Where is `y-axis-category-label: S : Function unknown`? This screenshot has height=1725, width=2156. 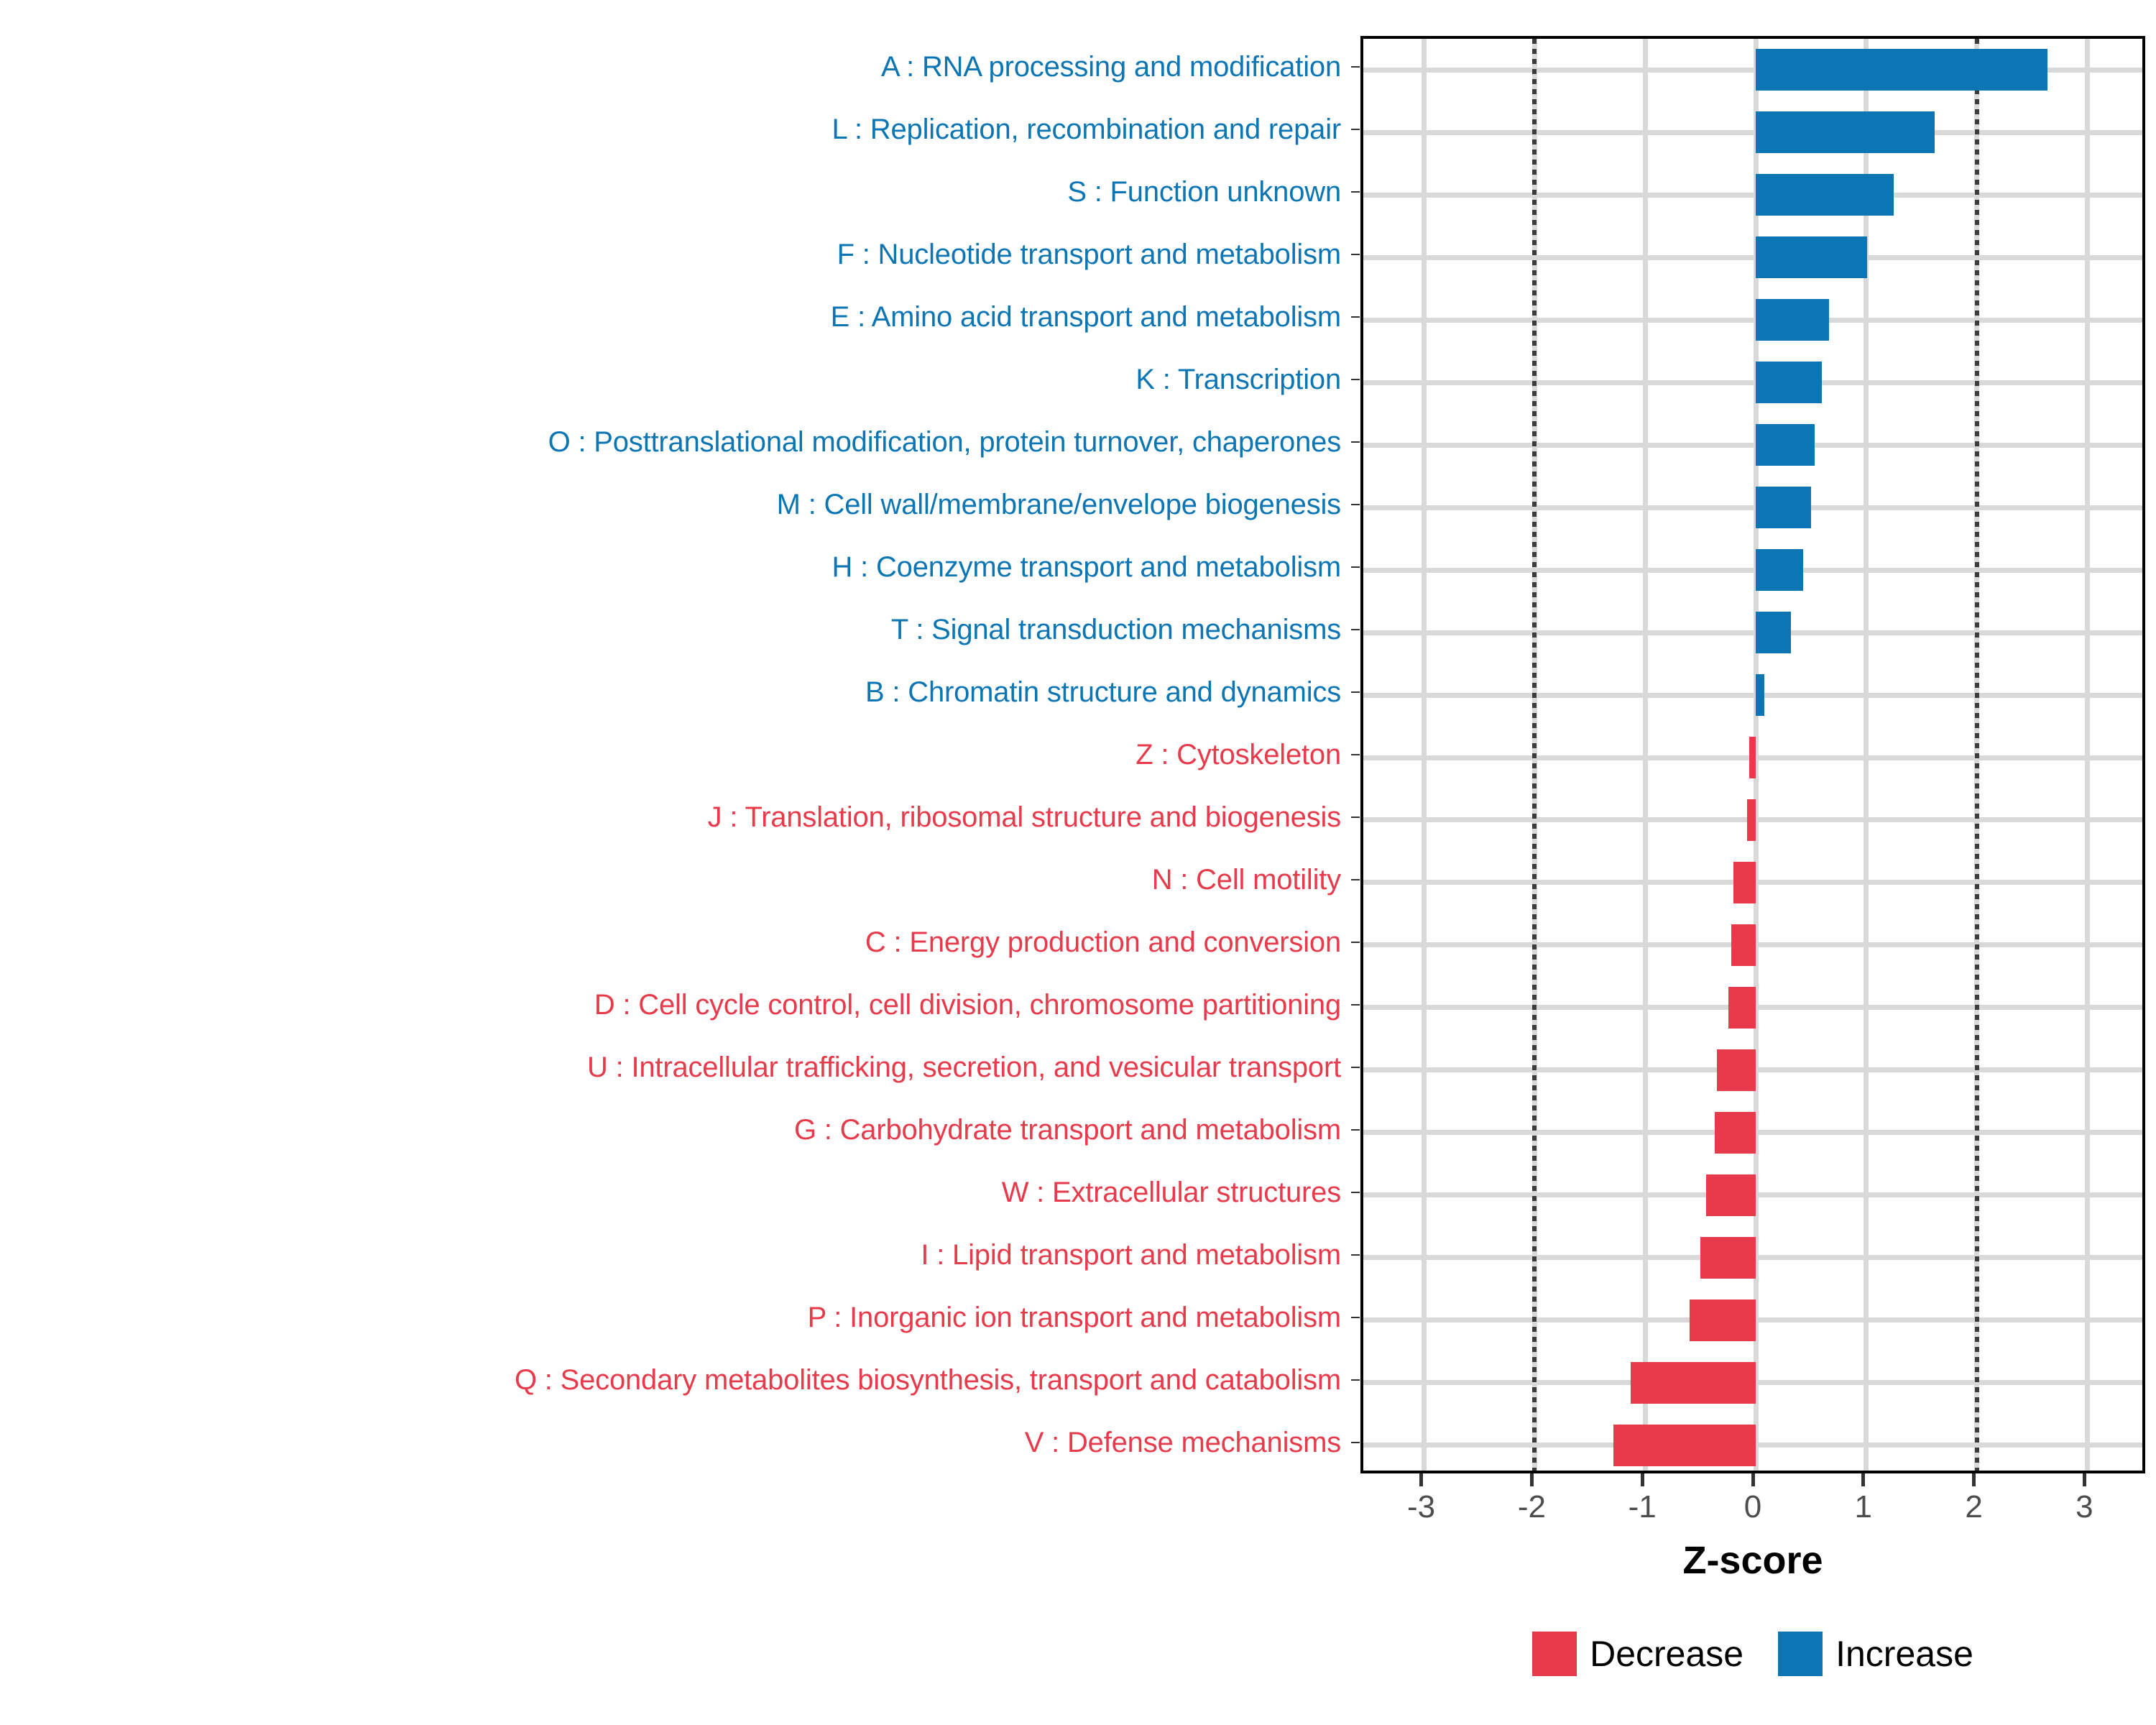 y-axis-category-label: S : Function unknown is located at coordinates (1204, 192).